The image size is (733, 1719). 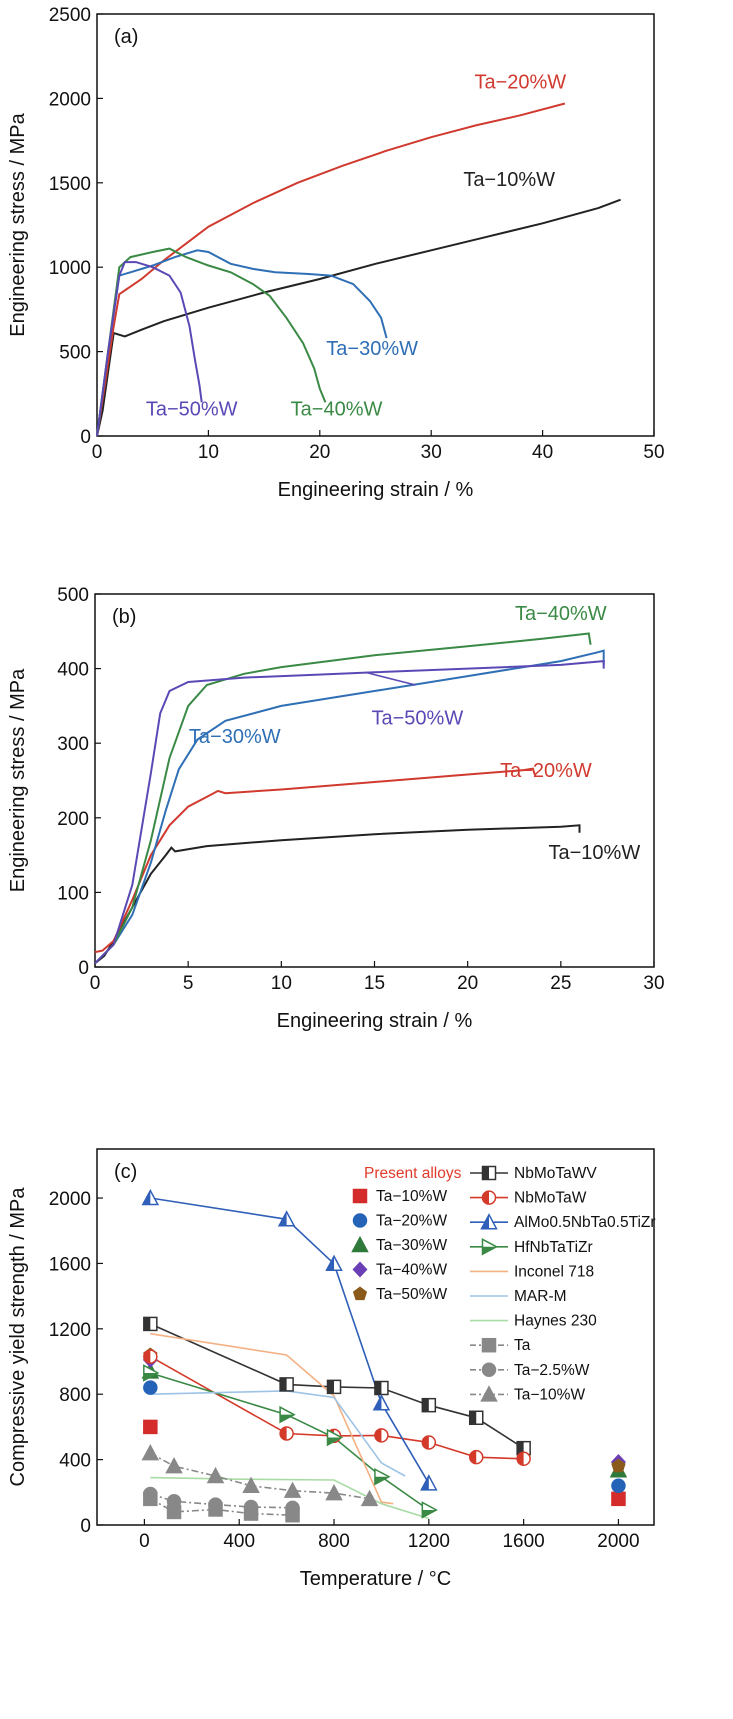 I want to click on y-tick-label: 1500, so click(x=70, y=184).